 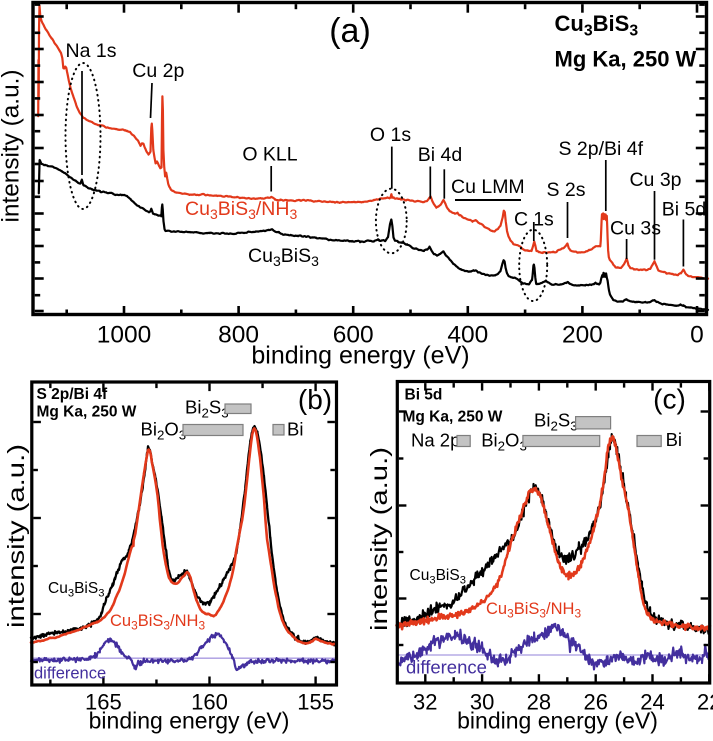 I want to click on svg-text: O KLL, so click(x=269, y=155).